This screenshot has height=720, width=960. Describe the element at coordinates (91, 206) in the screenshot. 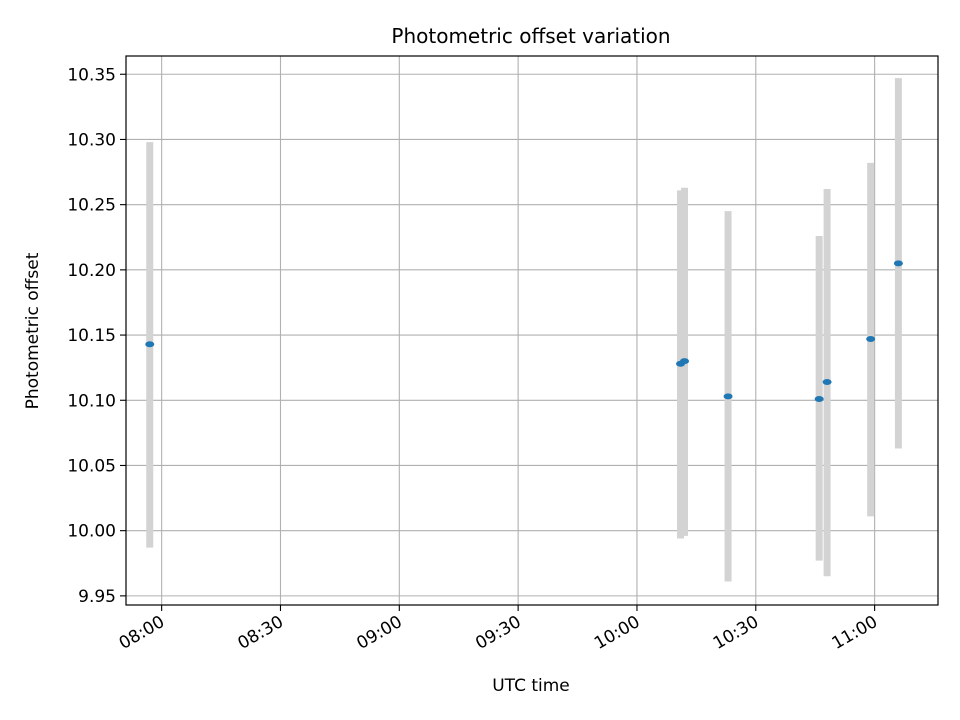

I see `y-tick-label: 10.25` at that location.